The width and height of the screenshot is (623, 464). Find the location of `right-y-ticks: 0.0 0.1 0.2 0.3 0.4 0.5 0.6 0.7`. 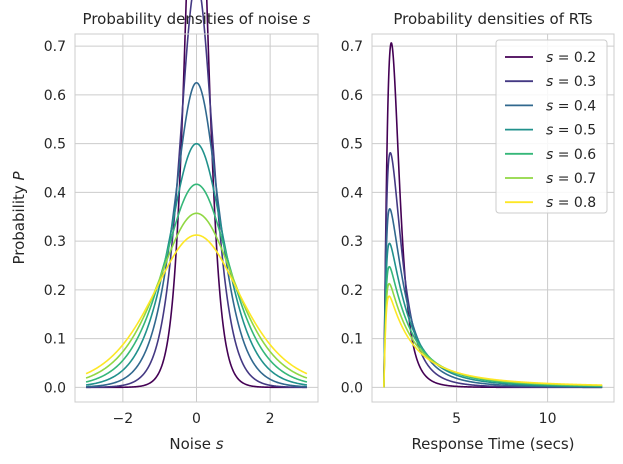

right-y-ticks: 0.0 0.1 0.2 0.3 0.4 0.5 0.6 0.7 is located at coordinates (352, 217).